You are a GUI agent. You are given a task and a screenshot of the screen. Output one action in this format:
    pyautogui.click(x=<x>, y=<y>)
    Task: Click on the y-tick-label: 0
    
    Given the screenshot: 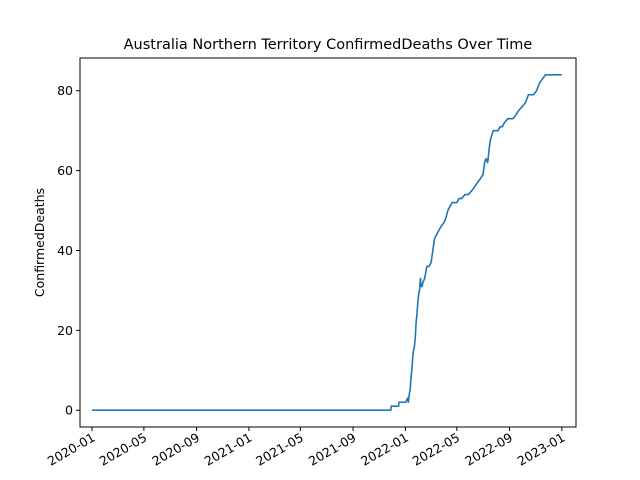 What is the action you would take?
    pyautogui.click(x=69, y=410)
    